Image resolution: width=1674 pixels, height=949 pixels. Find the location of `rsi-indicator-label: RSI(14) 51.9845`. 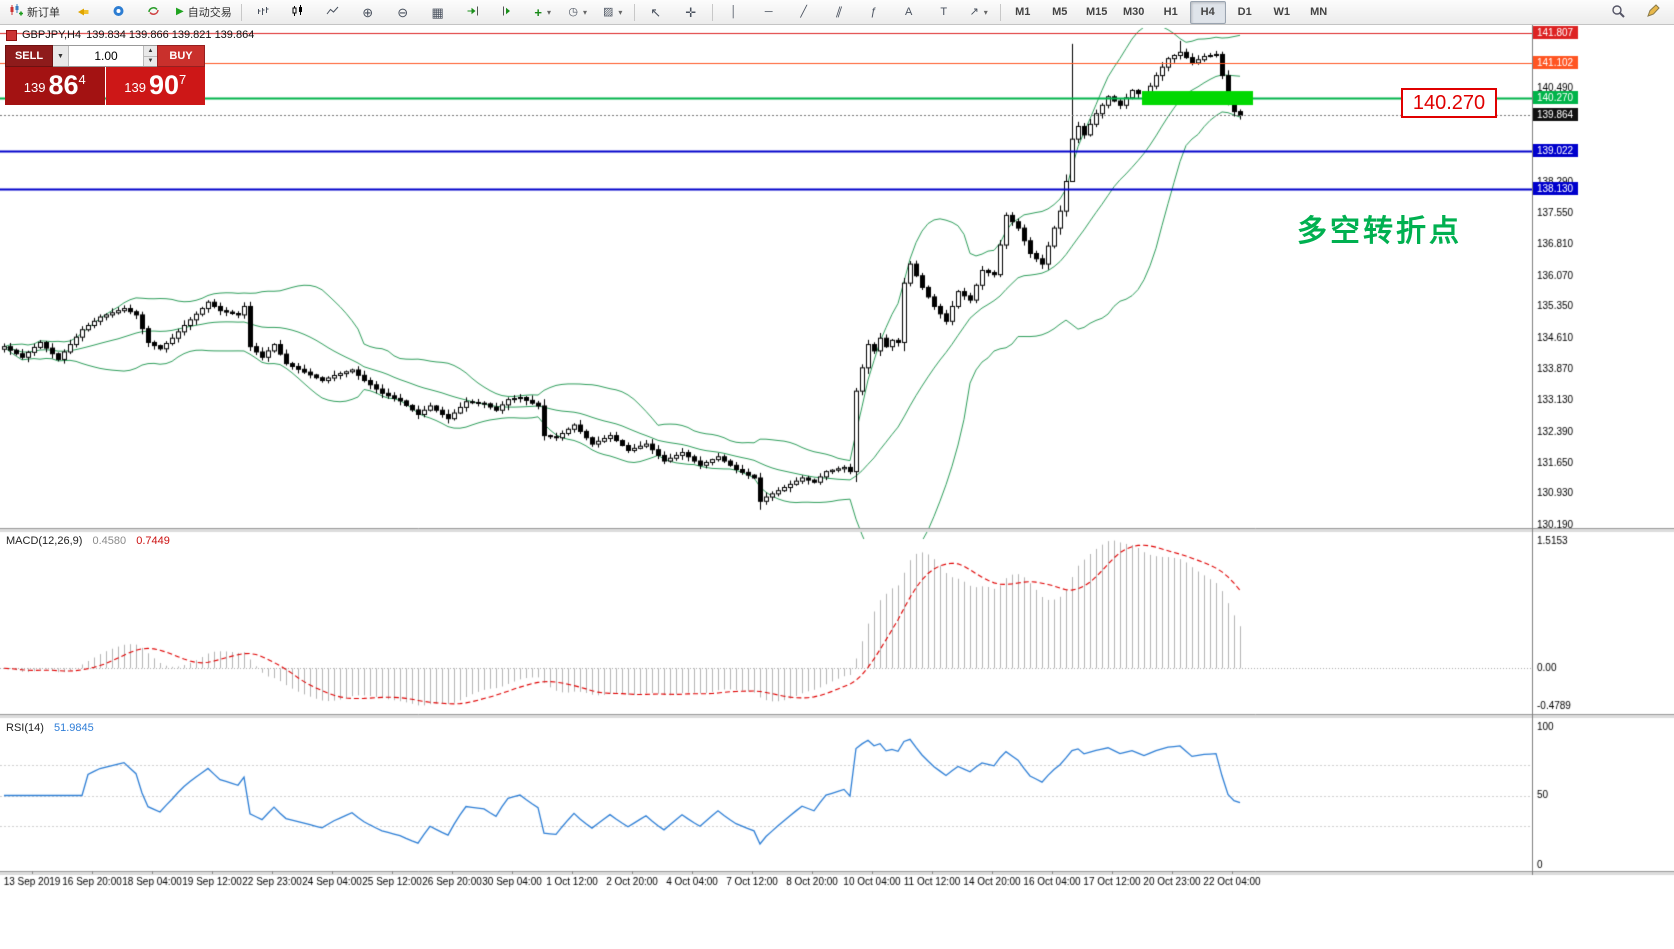

rsi-indicator-label: RSI(14) 51.9845 is located at coordinates (50, 728).